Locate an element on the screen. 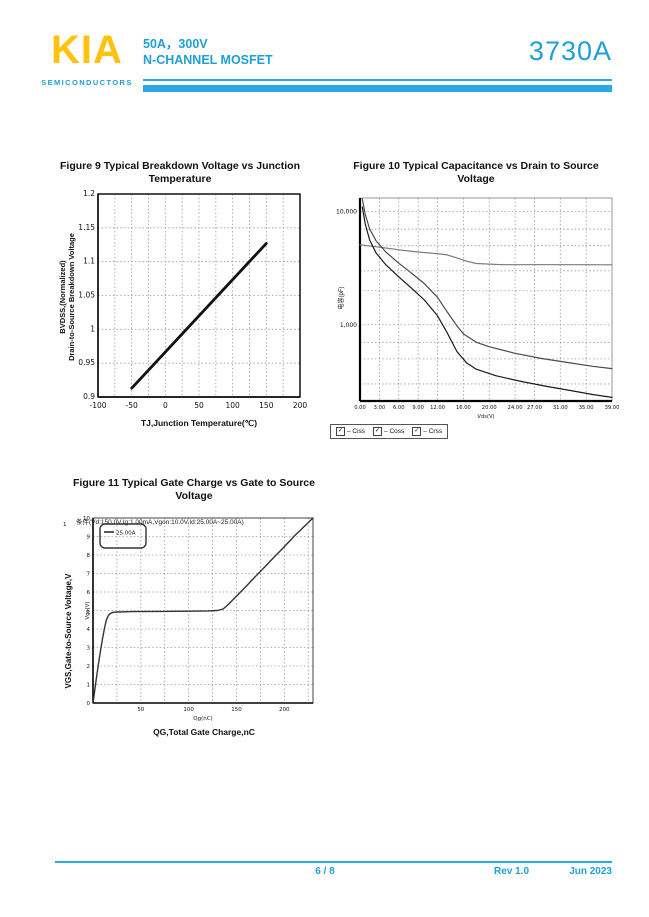 The height and width of the screenshot is (917, 649). svg-text: 3 is located at coordinates (89, 649).